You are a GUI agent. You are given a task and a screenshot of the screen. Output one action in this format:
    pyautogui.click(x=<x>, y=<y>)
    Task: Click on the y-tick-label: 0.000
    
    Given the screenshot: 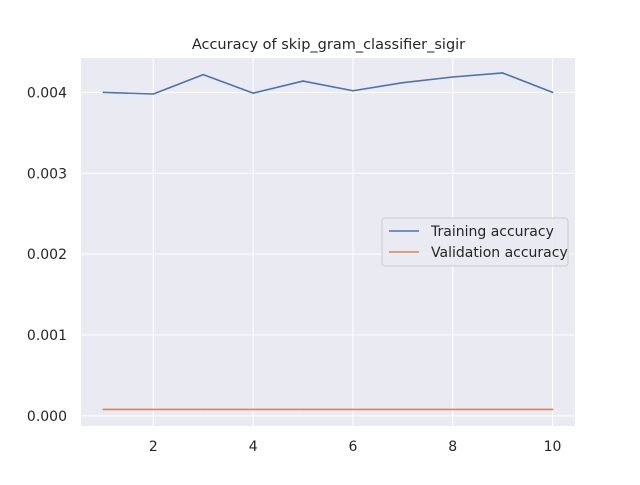 What is the action you would take?
    pyautogui.click(x=47, y=417)
    